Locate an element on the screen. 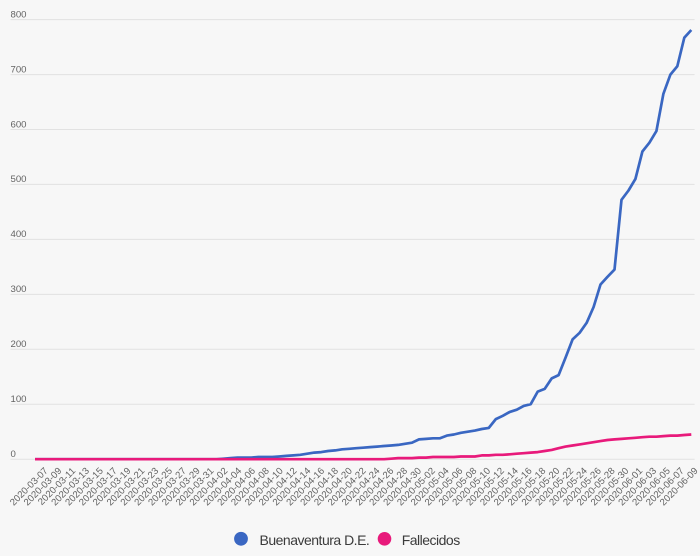 The height and width of the screenshot is (556, 700). svg-text: 200 is located at coordinates (19, 344).